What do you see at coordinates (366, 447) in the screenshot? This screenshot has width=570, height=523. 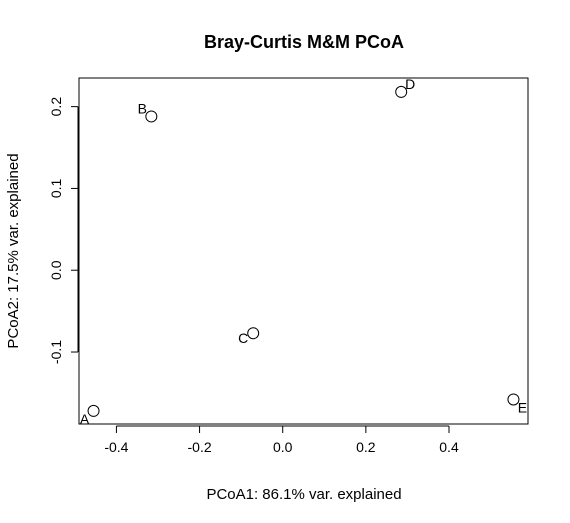 I see `x-tick-label: 0.2` at bounding box center [366, 447].